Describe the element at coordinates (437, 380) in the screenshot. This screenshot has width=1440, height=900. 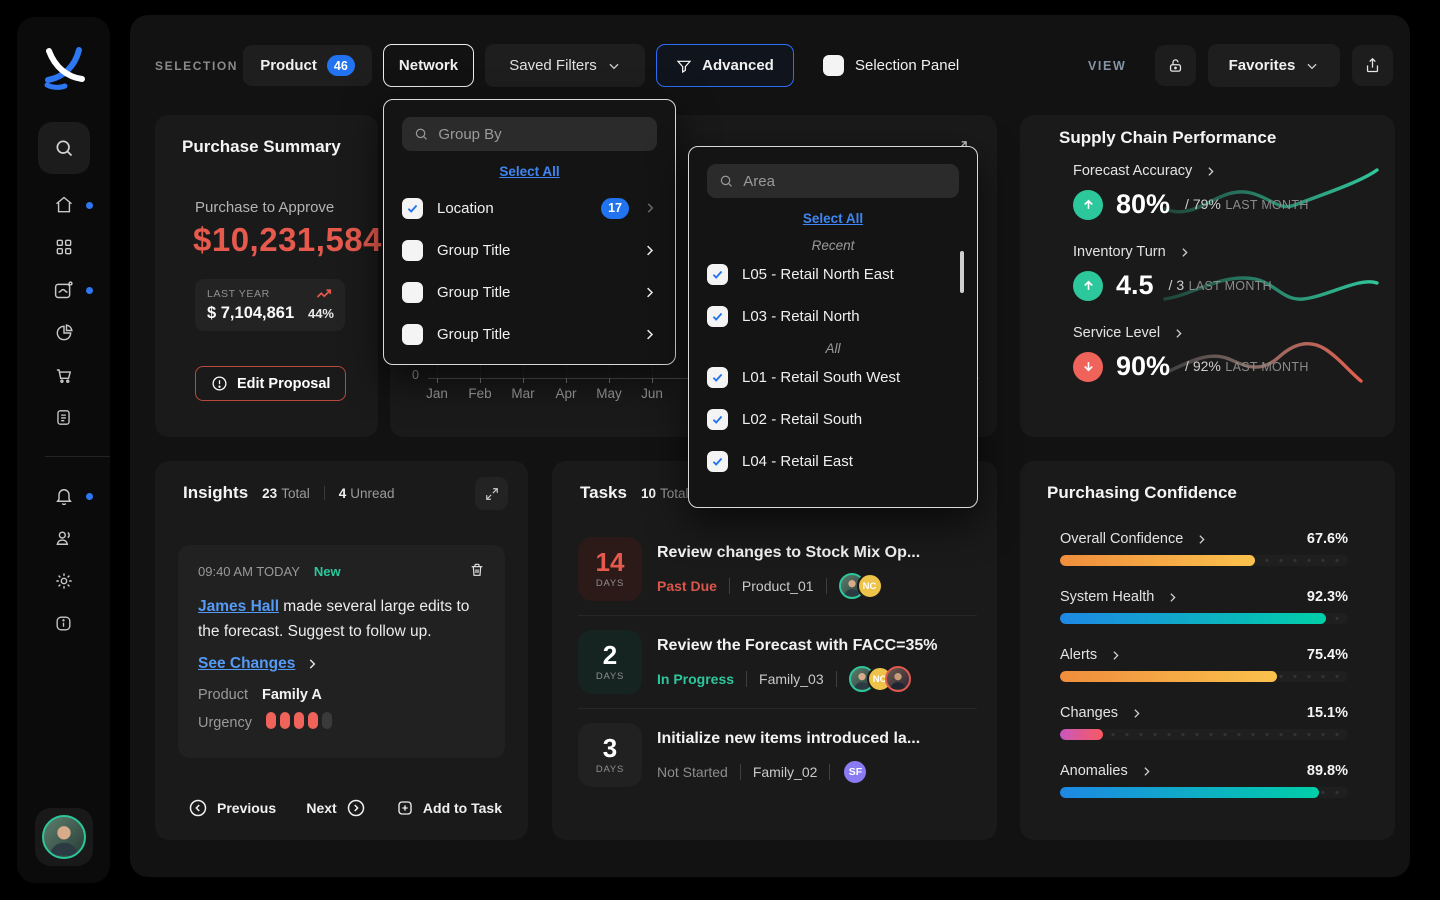
I see `chart-tick` at that location.